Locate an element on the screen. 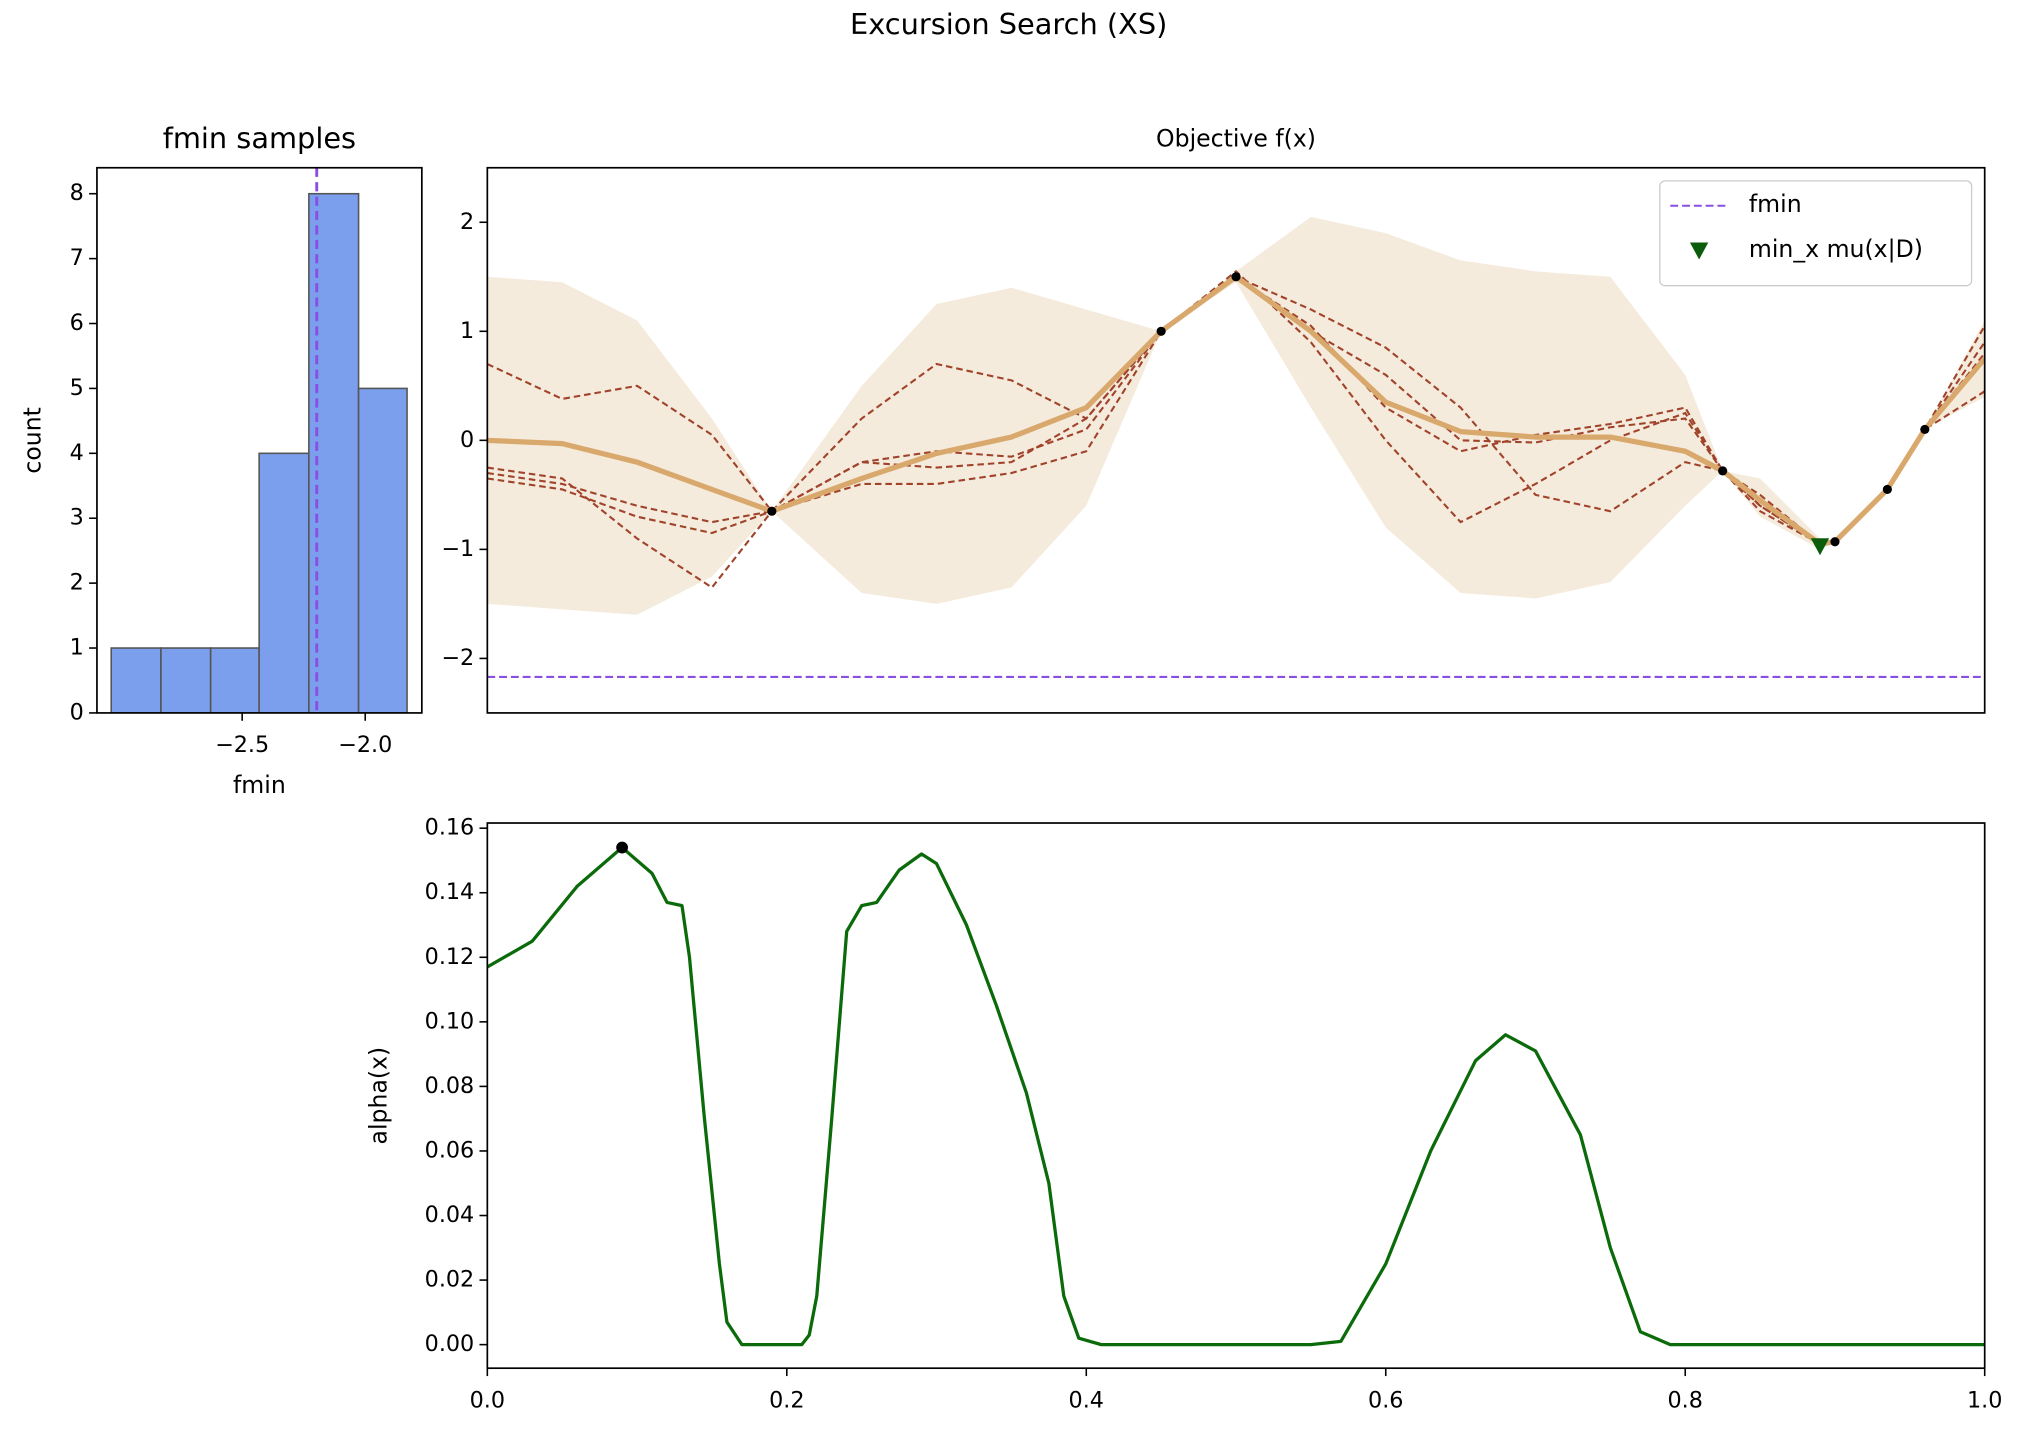 Image resolution: width=2024 pixels, height=1456 pixels. legend-box is located at coordinates (1816, 233).